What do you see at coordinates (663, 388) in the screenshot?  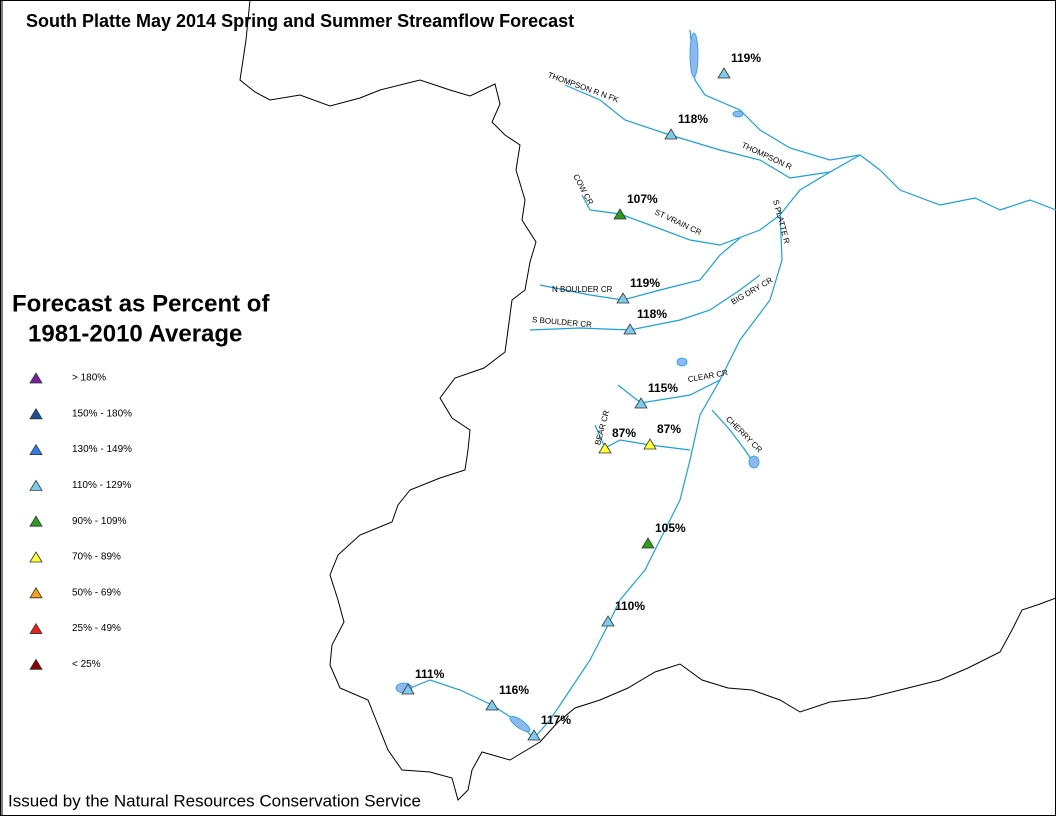 I see `site-label: 115%` at bounding box center [663, 388].